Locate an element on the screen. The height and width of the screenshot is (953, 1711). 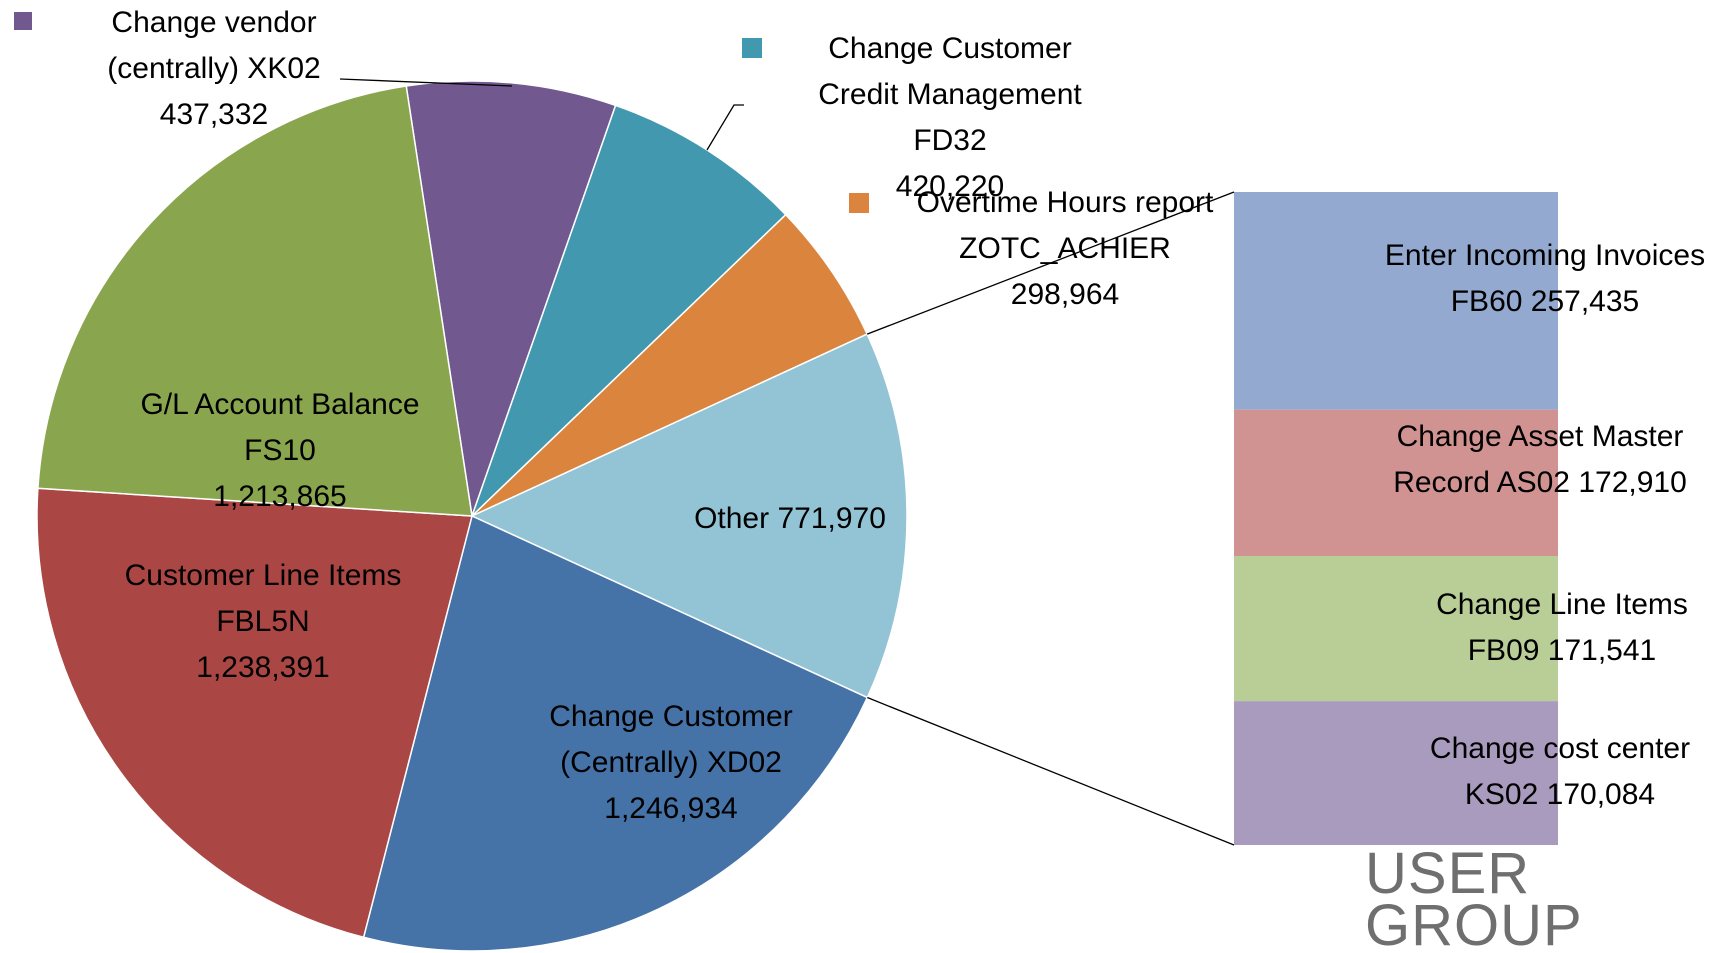
value-label: 172,910 is located at coordinates (1632, 482).